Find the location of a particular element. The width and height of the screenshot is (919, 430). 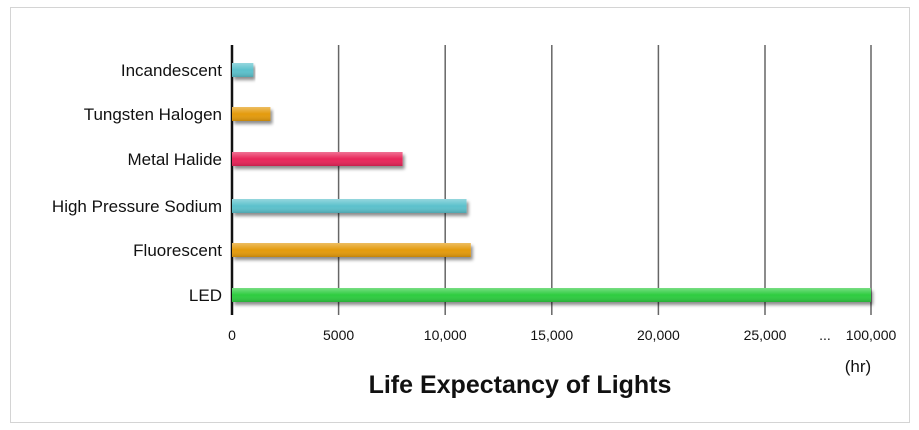

category-label: Fluorescent is located at coordinates (177, 250).